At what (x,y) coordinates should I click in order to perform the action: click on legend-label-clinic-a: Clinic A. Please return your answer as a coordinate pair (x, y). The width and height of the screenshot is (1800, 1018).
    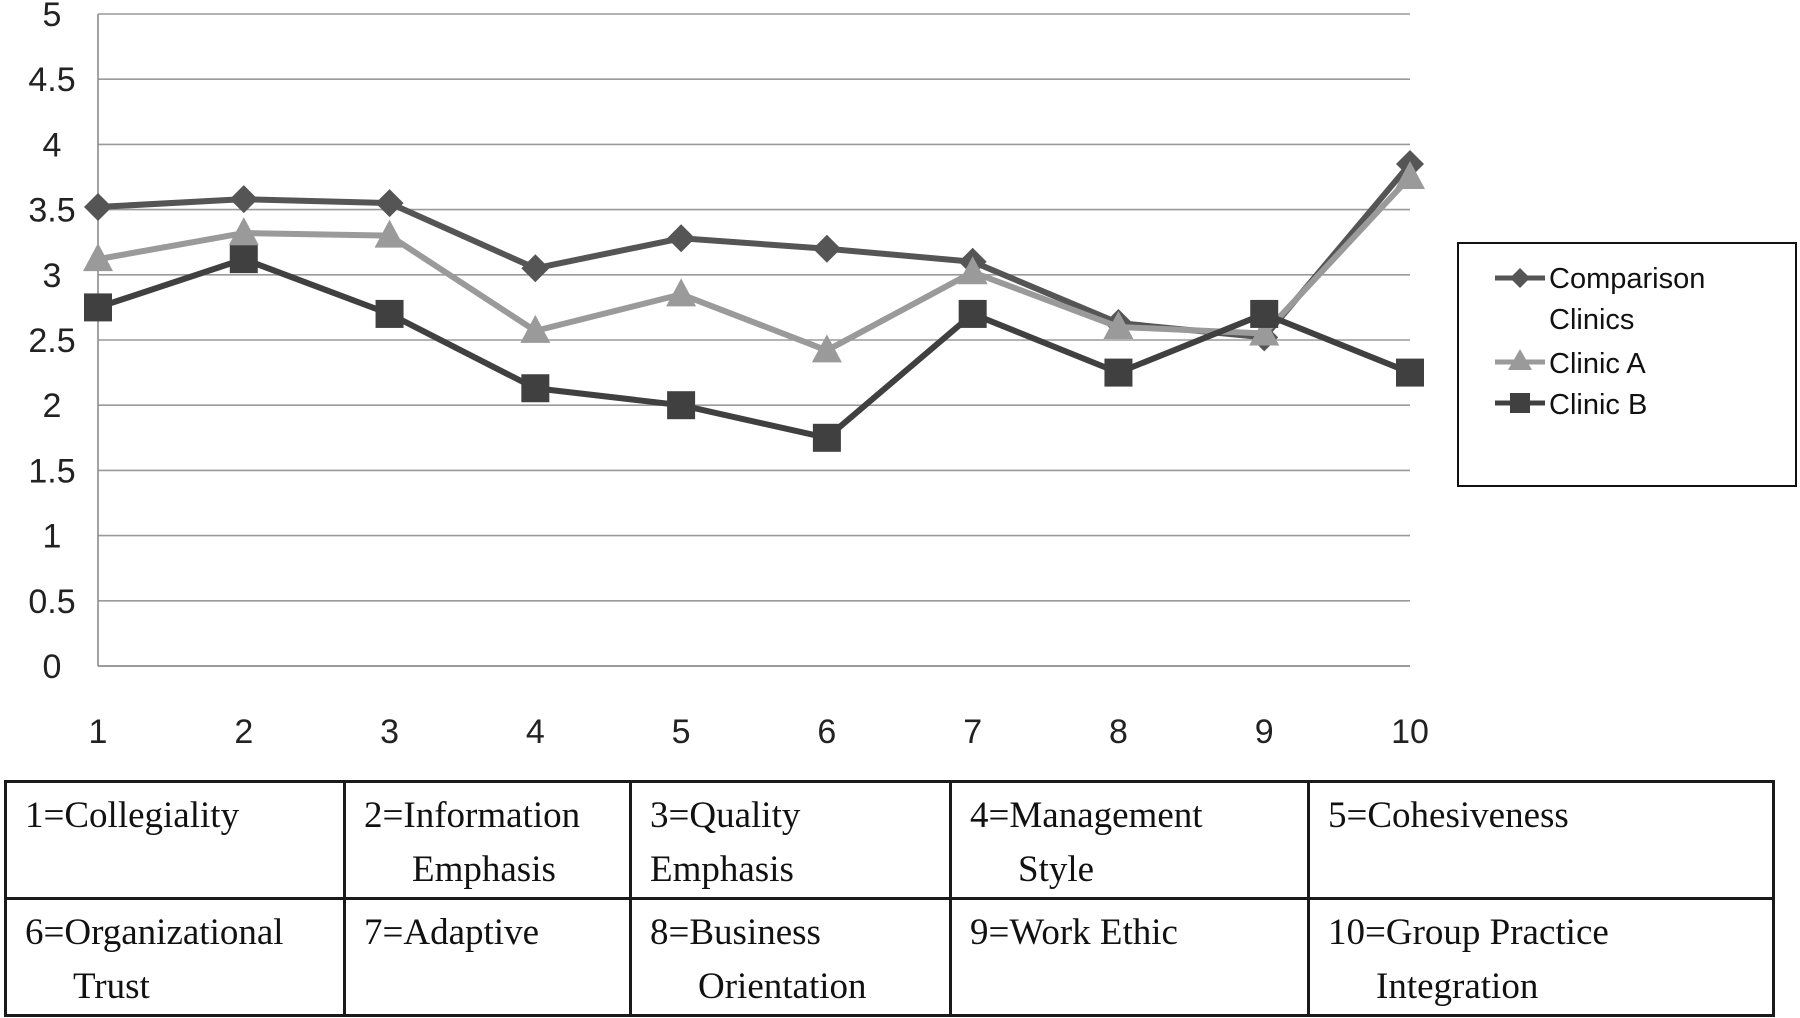
    Looking at the image, I should click on (1597, 364).